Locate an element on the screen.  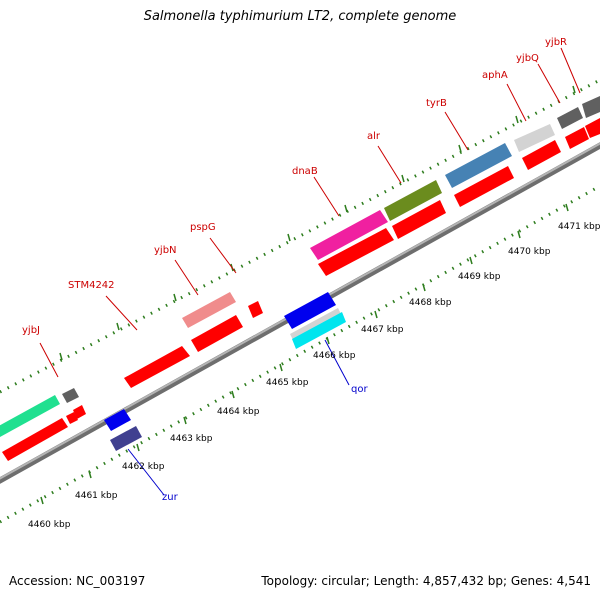
scale-label: 4467 kbp is located at coordinates (382, 330).